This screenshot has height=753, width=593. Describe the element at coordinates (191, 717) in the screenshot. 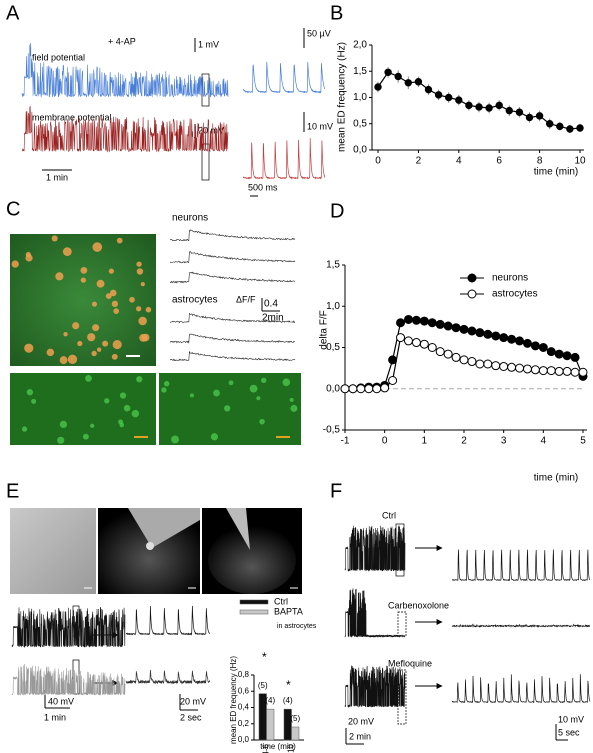

I see `scale-label: 2 sec` at that location.